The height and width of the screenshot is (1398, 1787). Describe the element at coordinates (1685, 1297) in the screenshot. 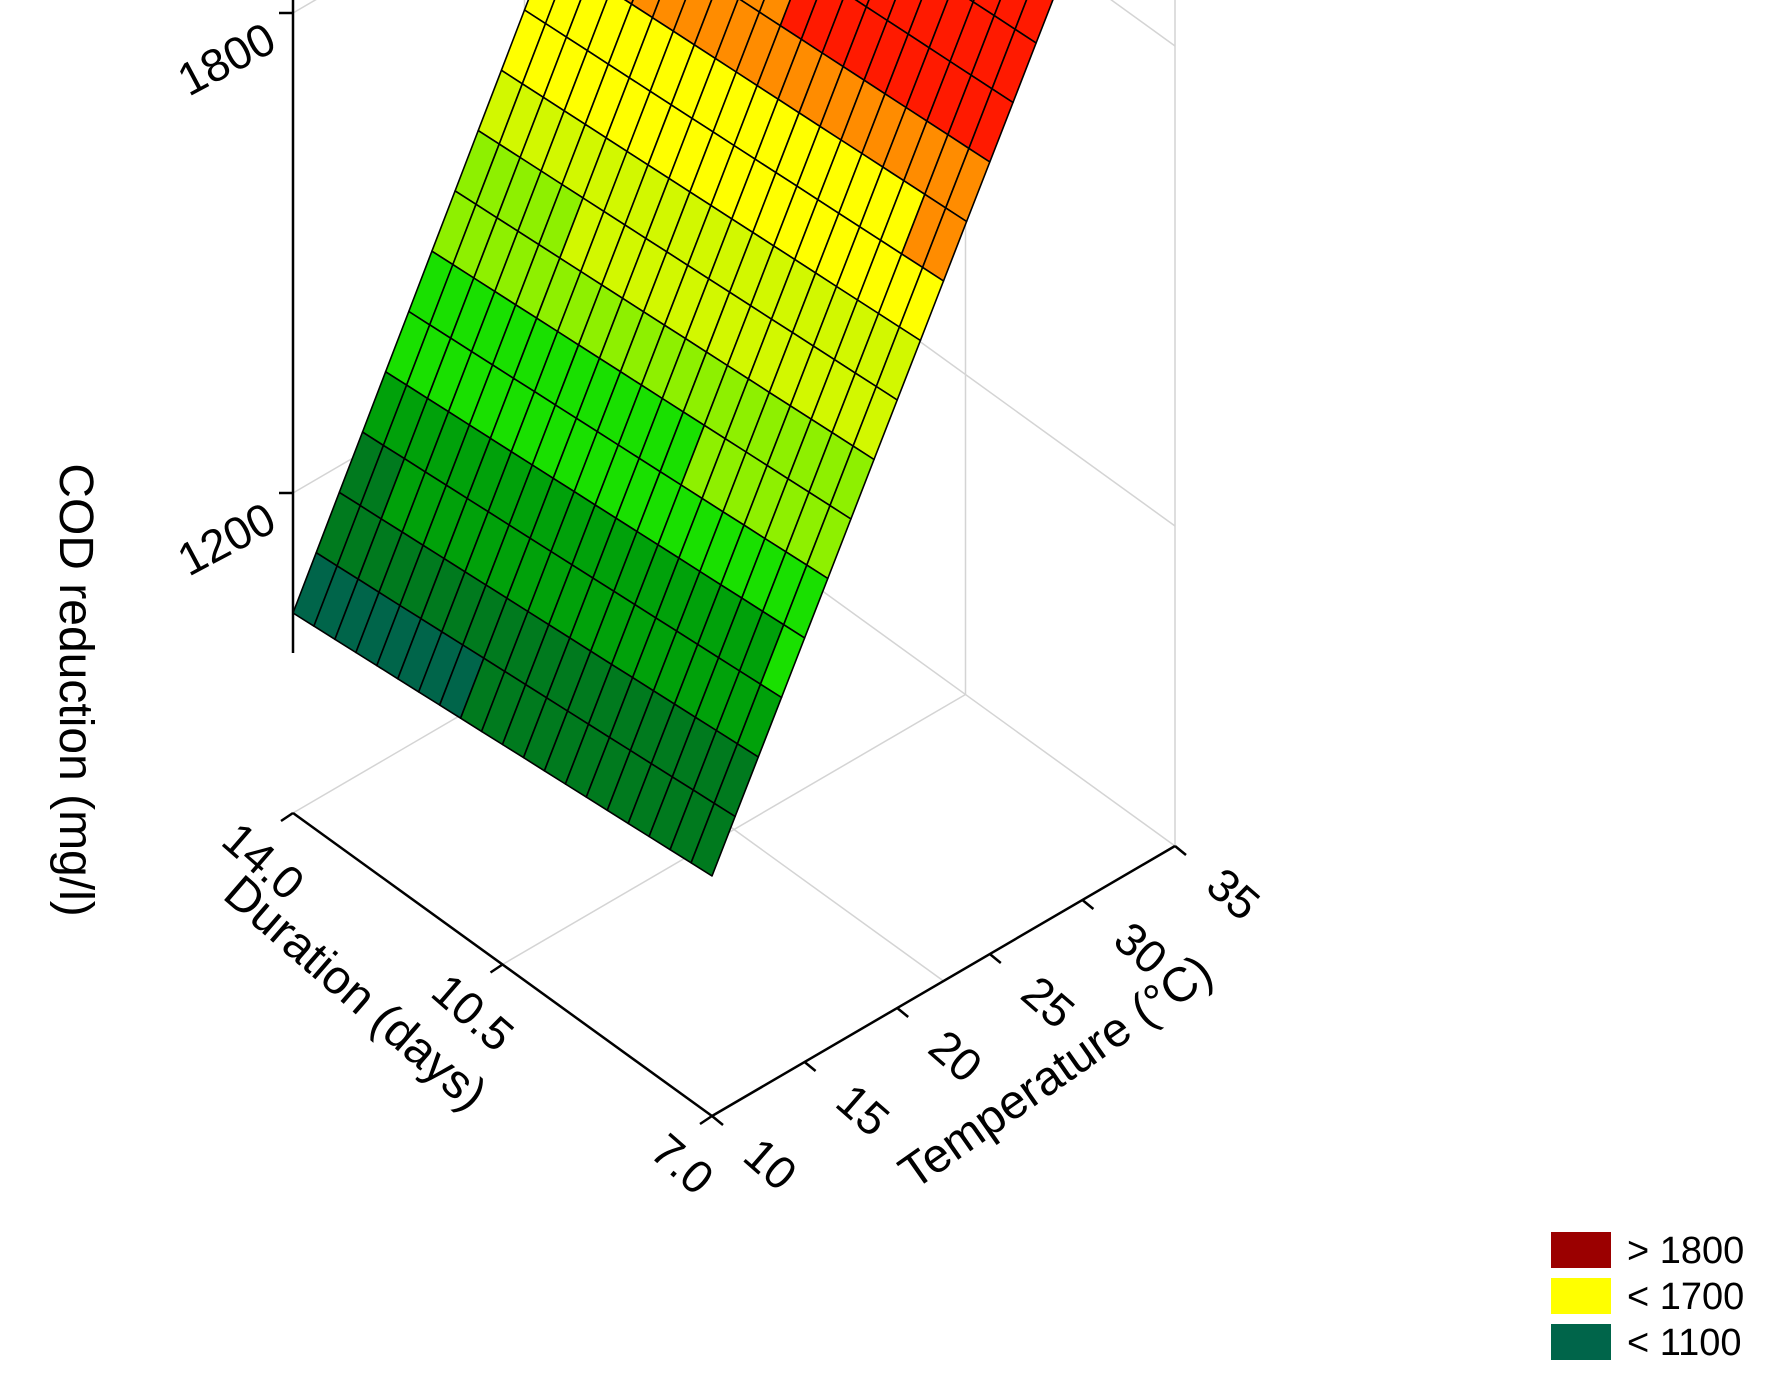

I see `legend-label: < 1700` at that location.